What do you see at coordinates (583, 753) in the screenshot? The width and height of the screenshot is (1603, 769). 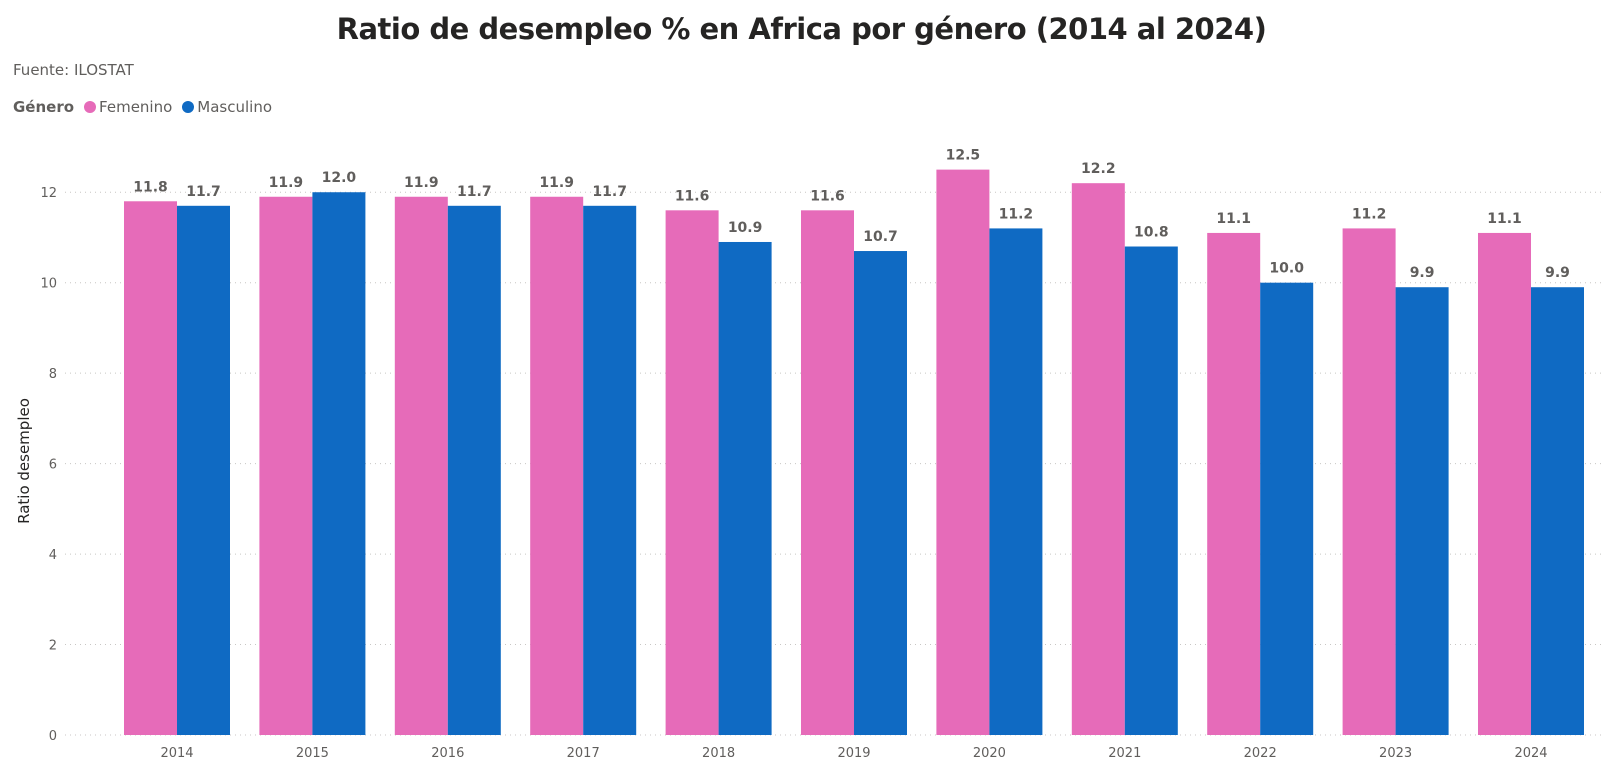 I see `x-tick-label: 2017` at bounding box center [583, 753].